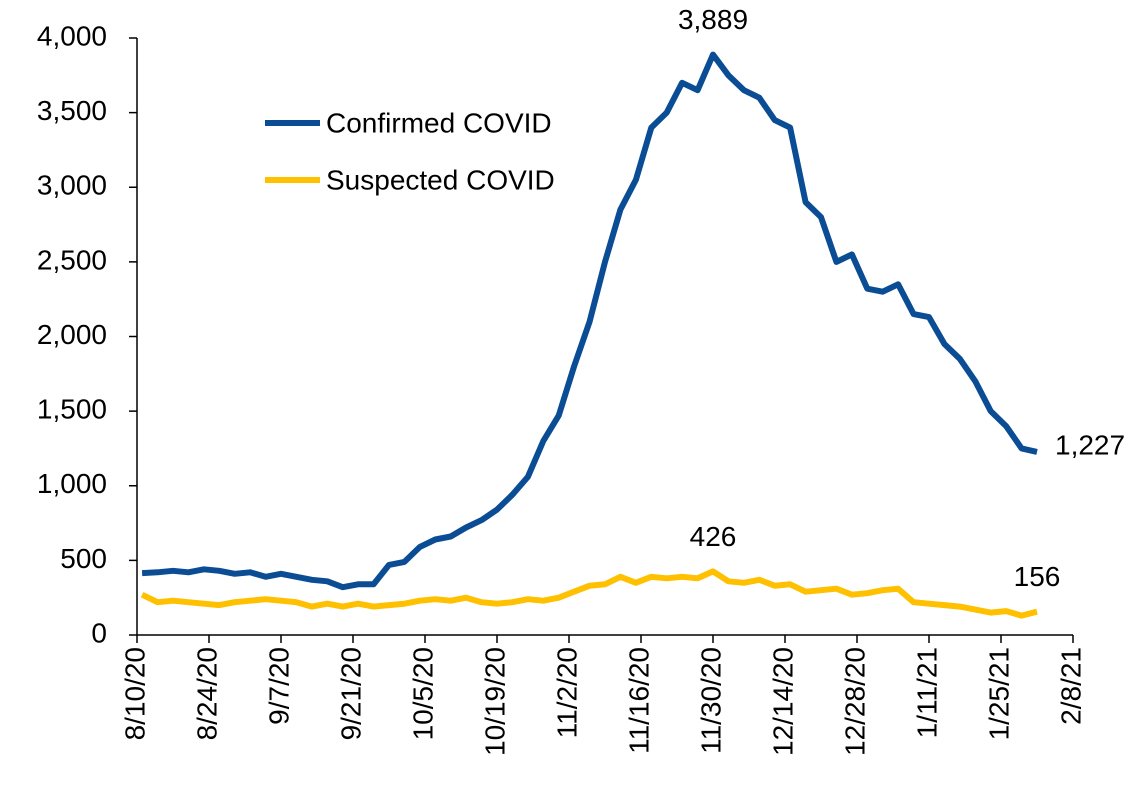  What do you see at coordinates (99, 632) in the screenshot?
I see `y-tick-label: 0` at bounding box center [99, 632].